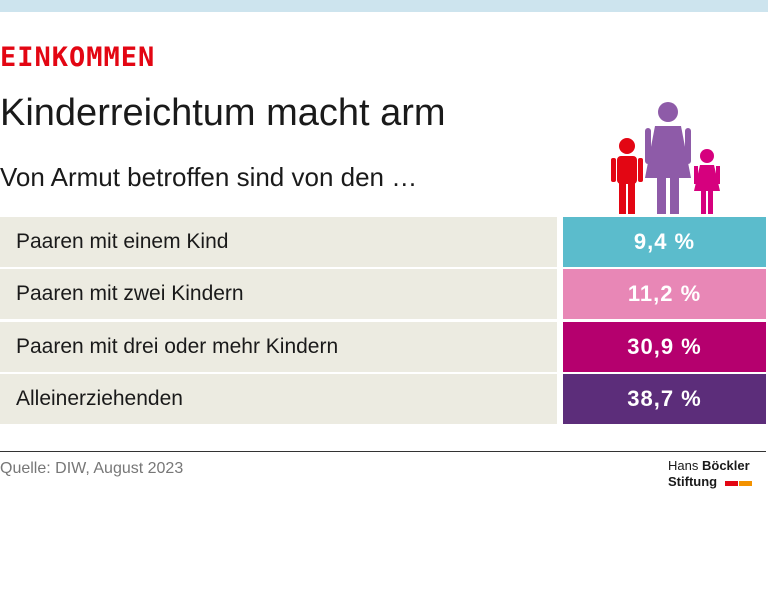  Describe the element at coordinates (683, 465) in the screenshot. I see `logo-text: Hans` at that location.